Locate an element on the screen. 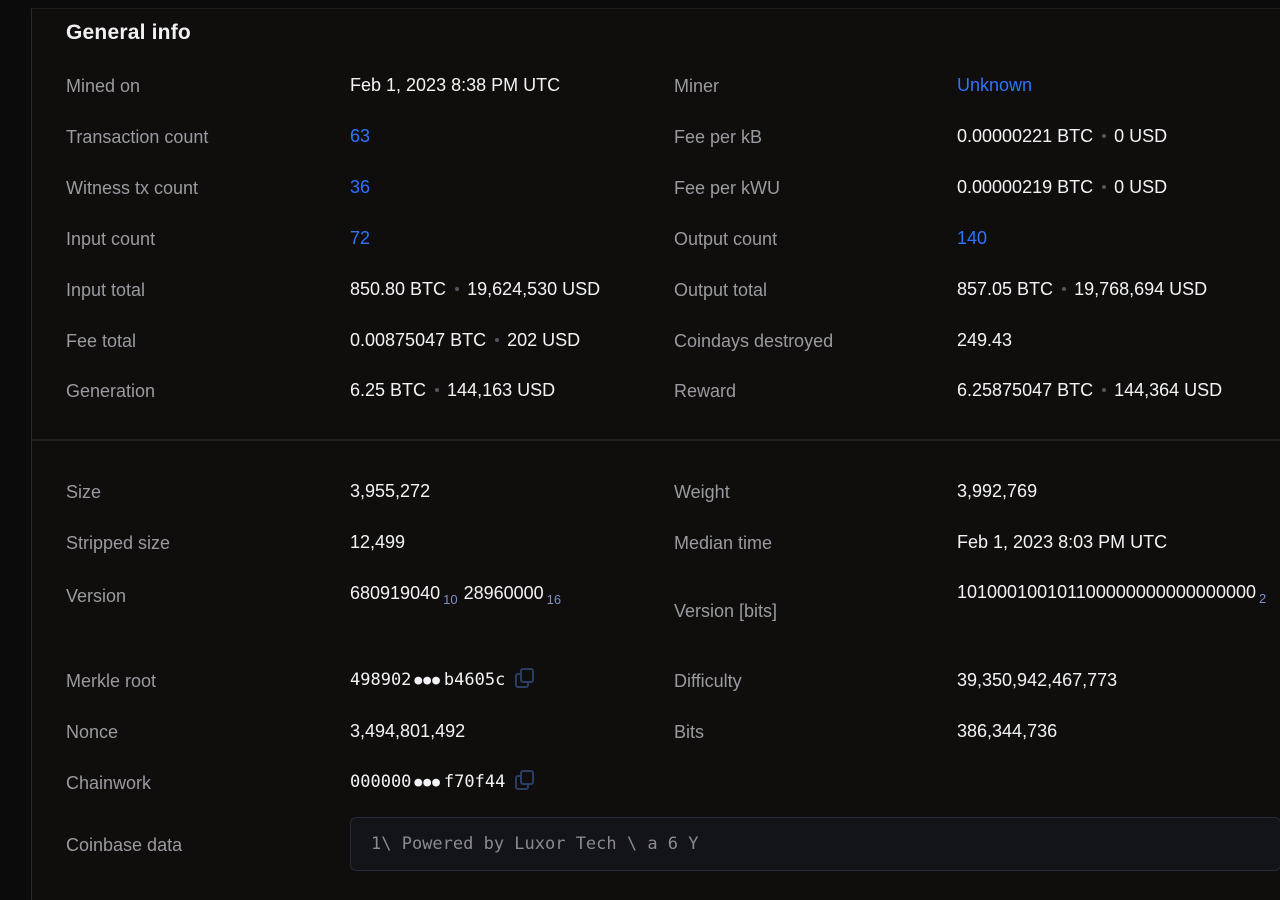 The width and height of the screenshot is (1280, 900). miner-label: Miner is located at coordinates (697, 86).